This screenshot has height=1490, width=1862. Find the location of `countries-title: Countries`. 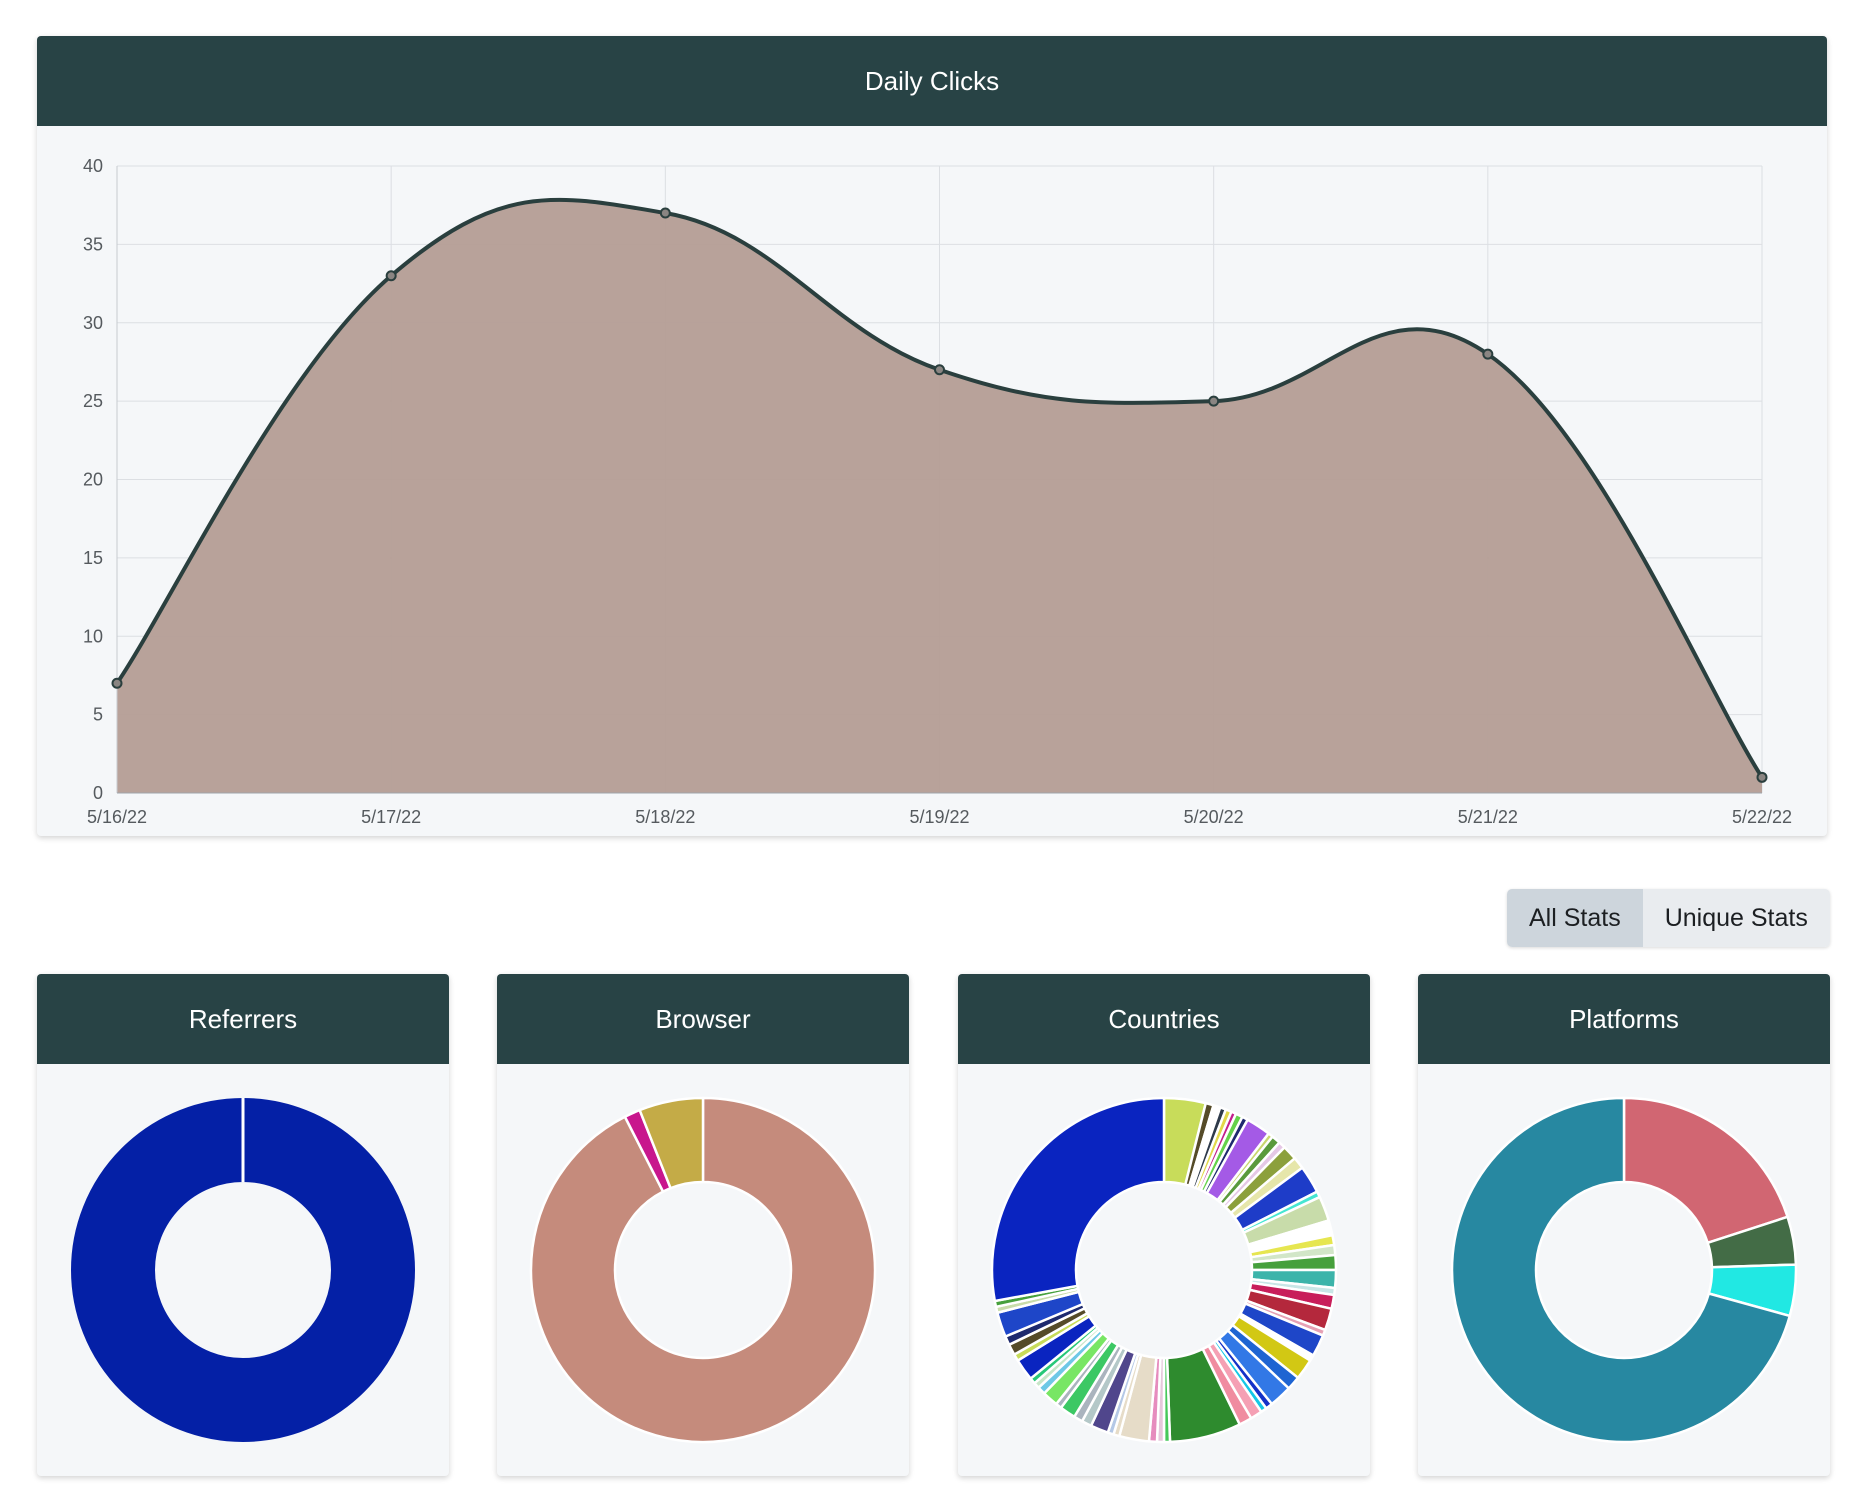

countries-title: Countries is located at coordinates (1164, 1019).